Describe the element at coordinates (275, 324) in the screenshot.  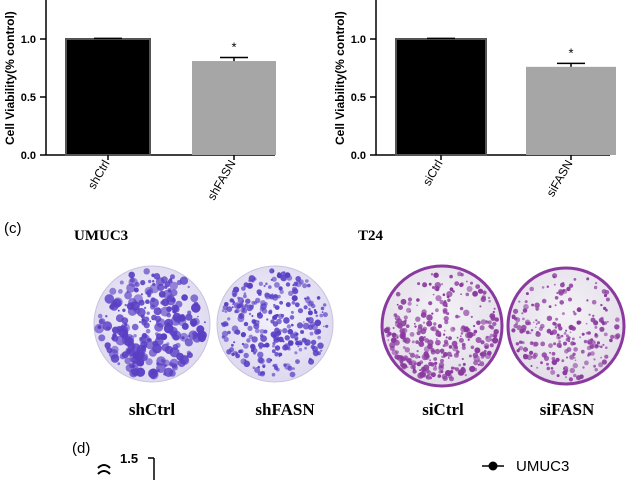
I see `plate-shfasn` at that location.